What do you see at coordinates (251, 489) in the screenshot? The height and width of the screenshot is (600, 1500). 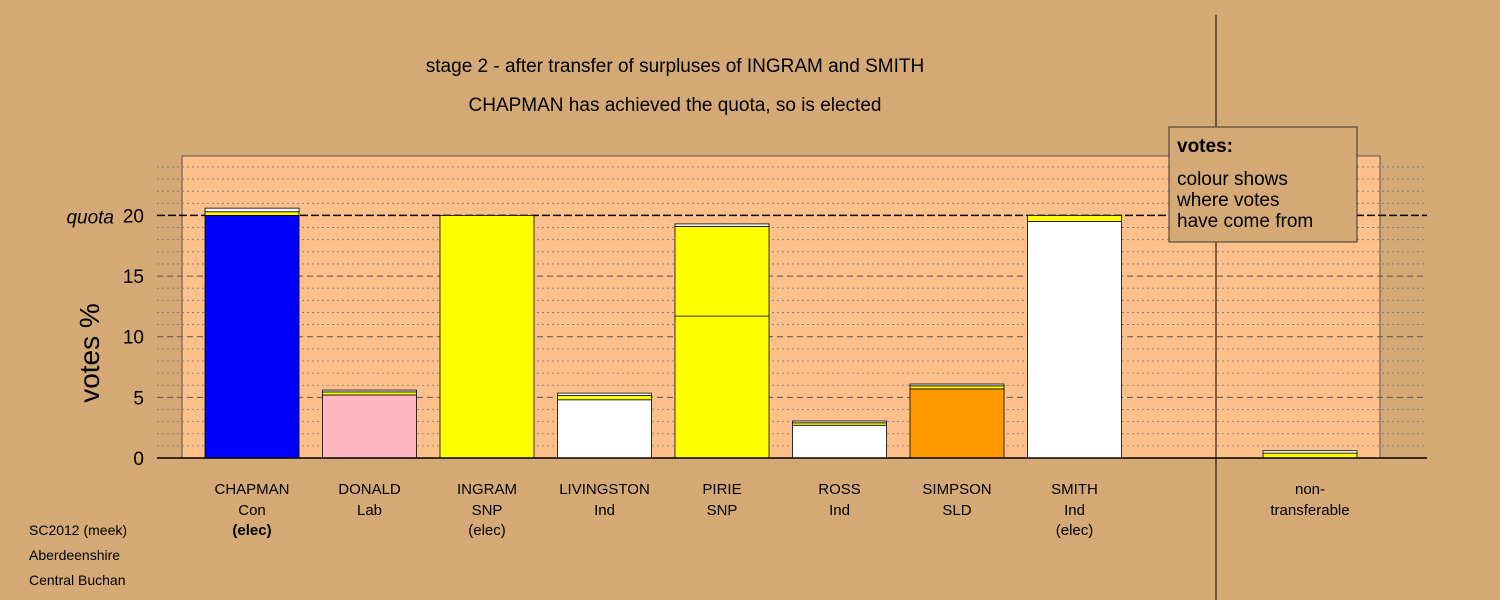 I see `candidate-name: CHAPMAN` at bounding box center [251, 489].